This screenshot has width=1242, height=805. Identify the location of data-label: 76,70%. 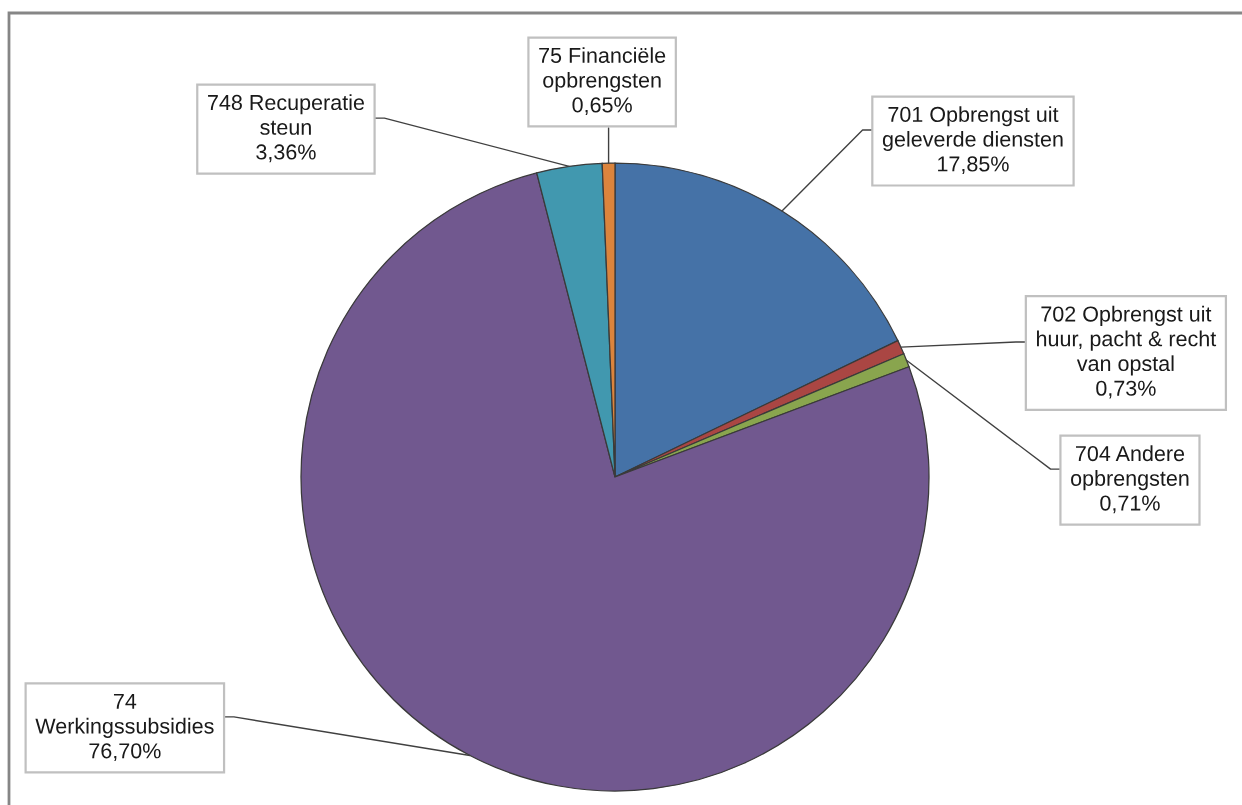
(125, 752).